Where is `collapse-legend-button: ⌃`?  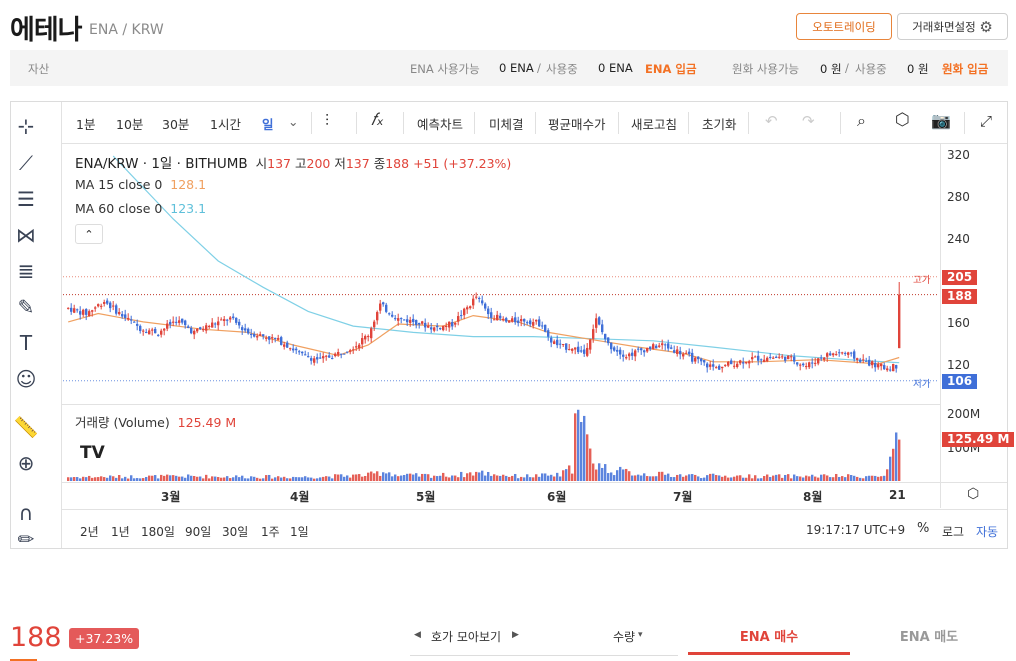 collapse-legend-button: ⌃ is located at coordinates (89, 234).